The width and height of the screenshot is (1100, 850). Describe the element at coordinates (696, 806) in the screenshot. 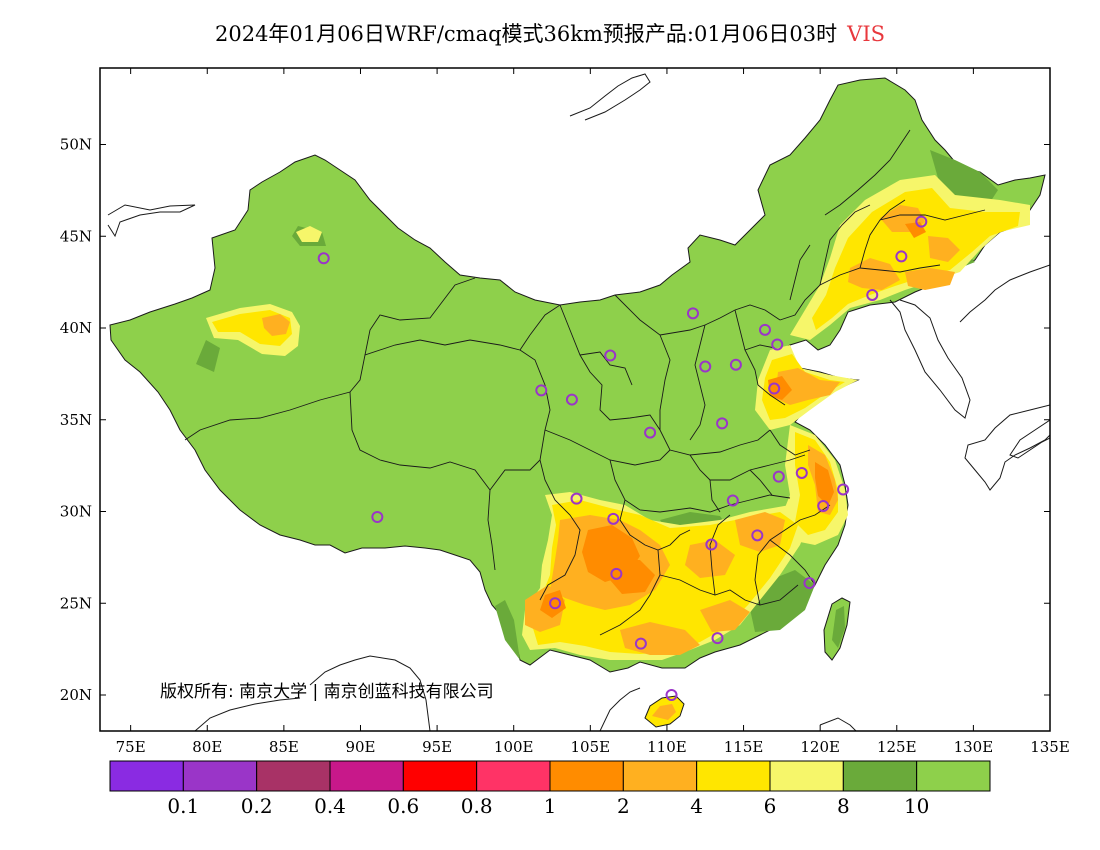

I see `colorbar-label: 4` at that location.